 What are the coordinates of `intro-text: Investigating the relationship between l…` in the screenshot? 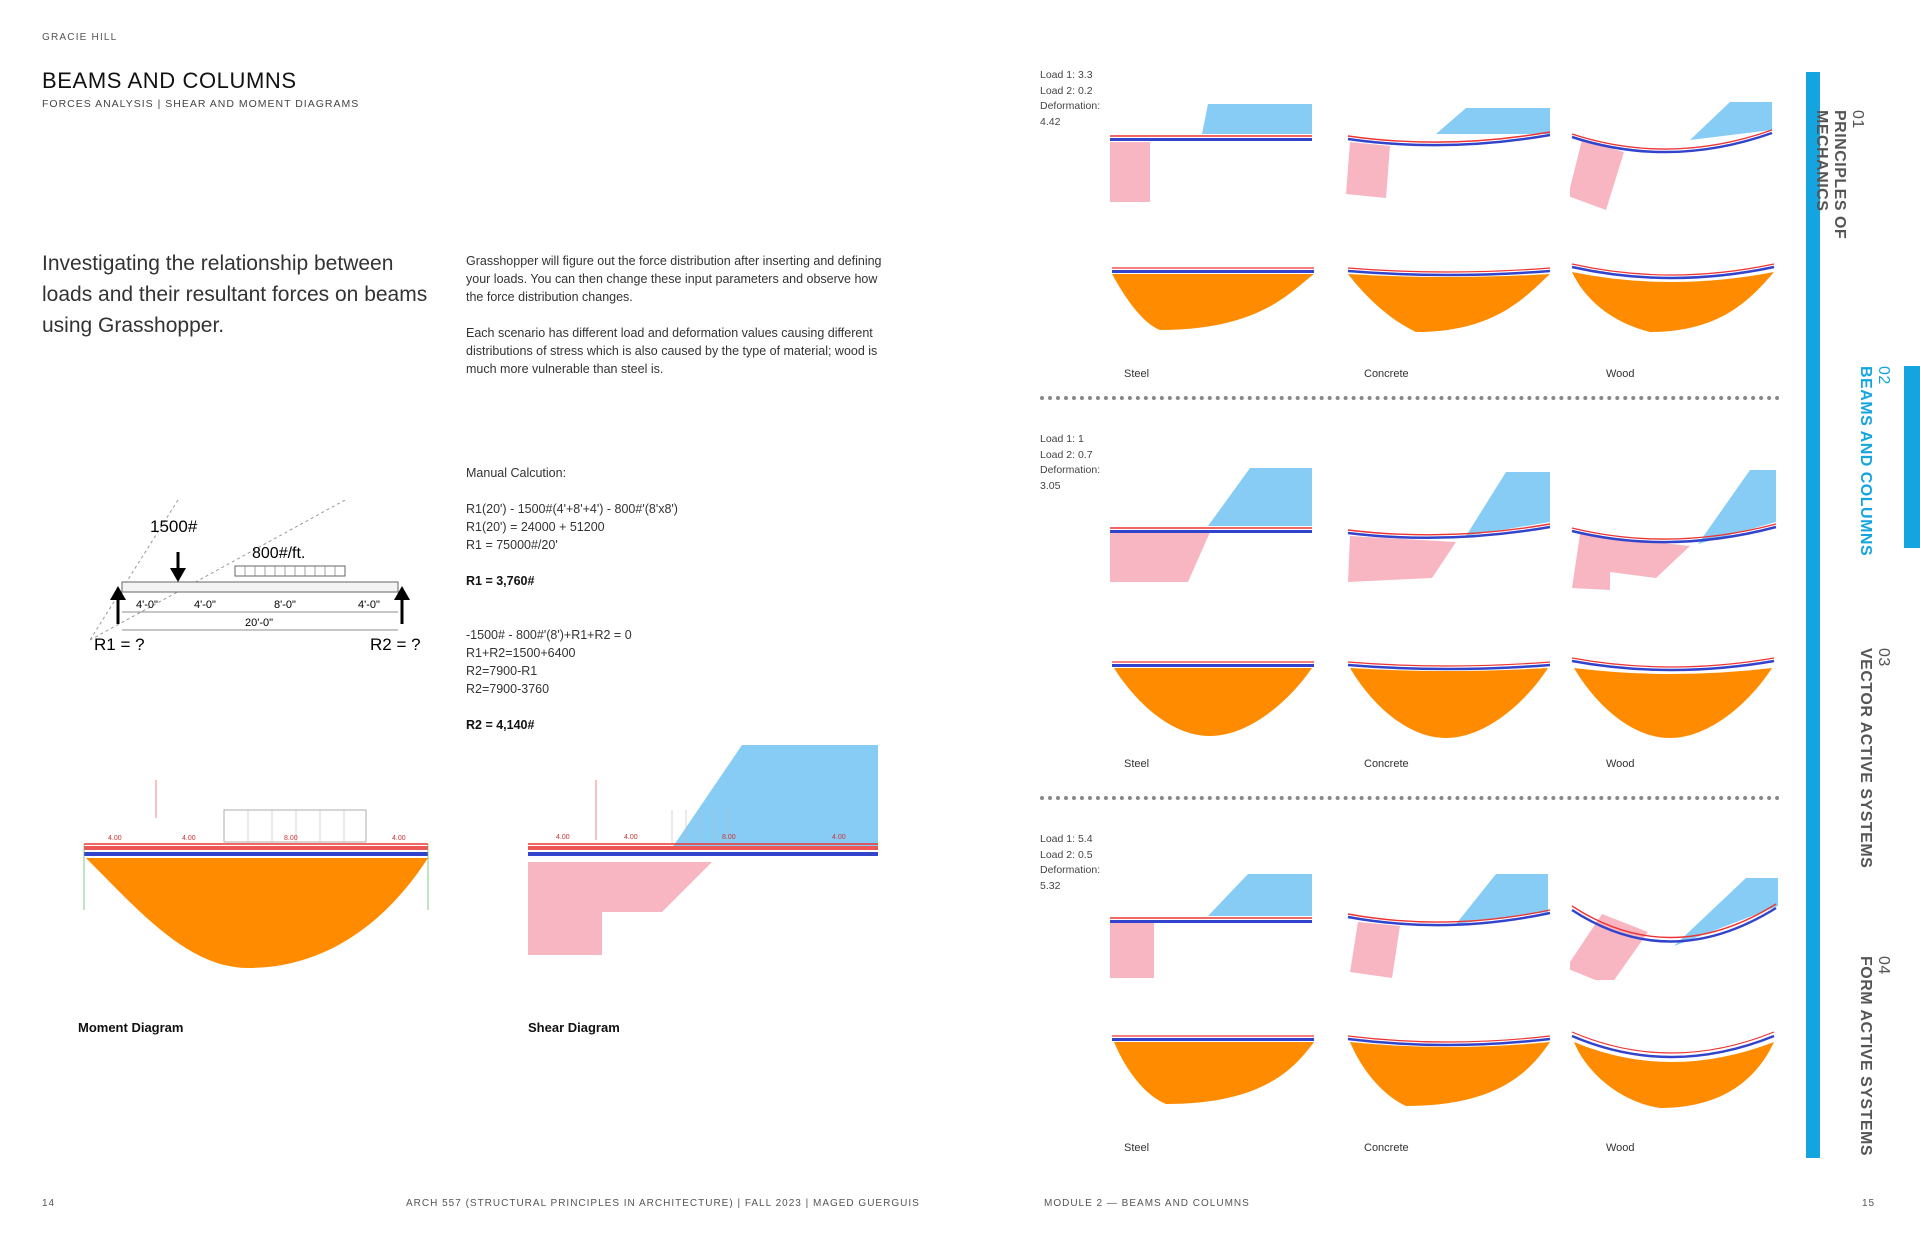 It's located at (235, 294).